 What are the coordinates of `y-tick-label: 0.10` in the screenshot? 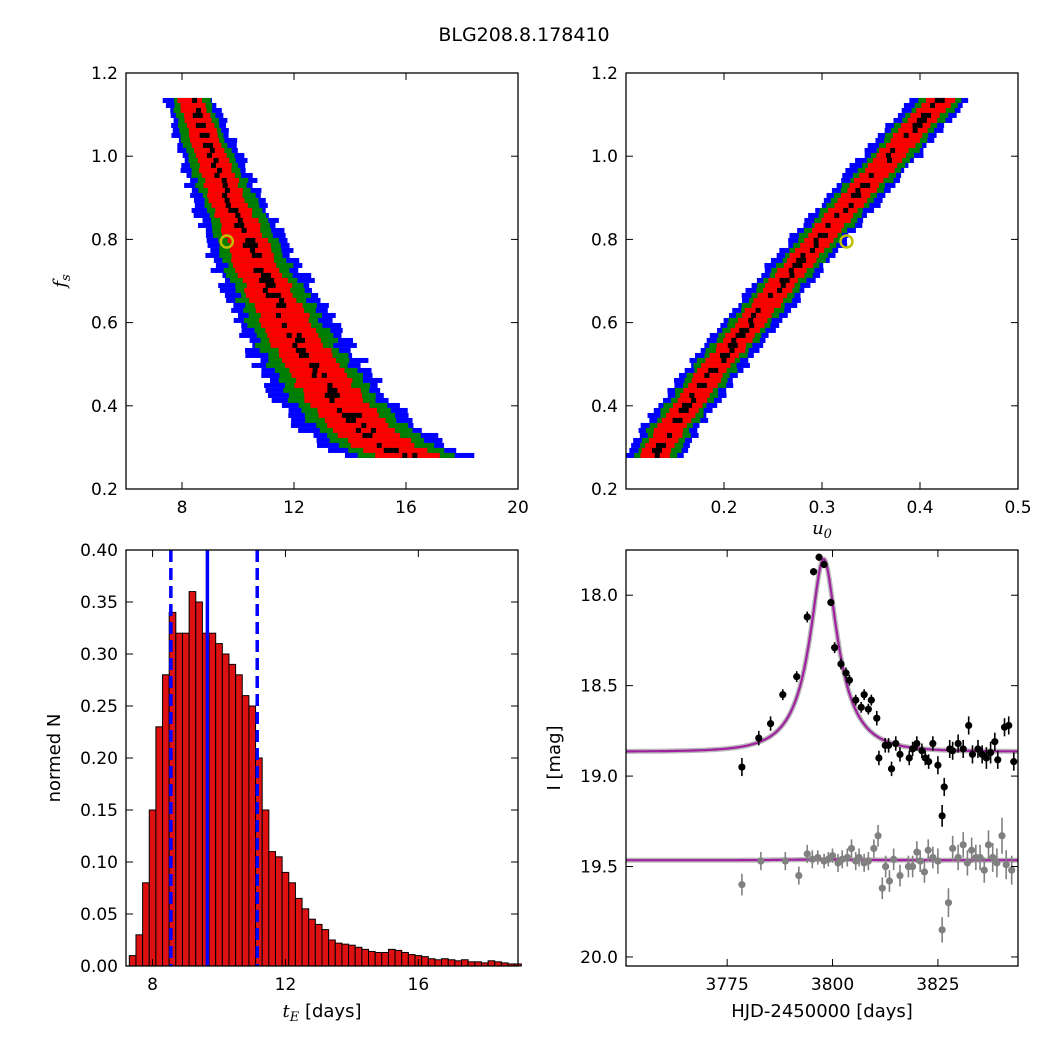 It's located at (99, 863).